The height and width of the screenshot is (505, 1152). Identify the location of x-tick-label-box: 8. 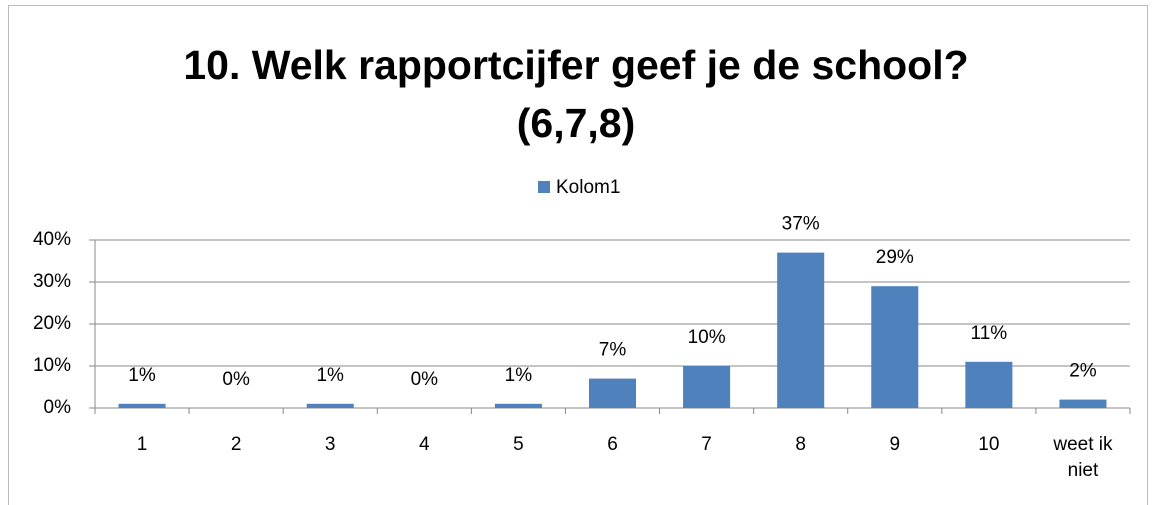
(800, 444).